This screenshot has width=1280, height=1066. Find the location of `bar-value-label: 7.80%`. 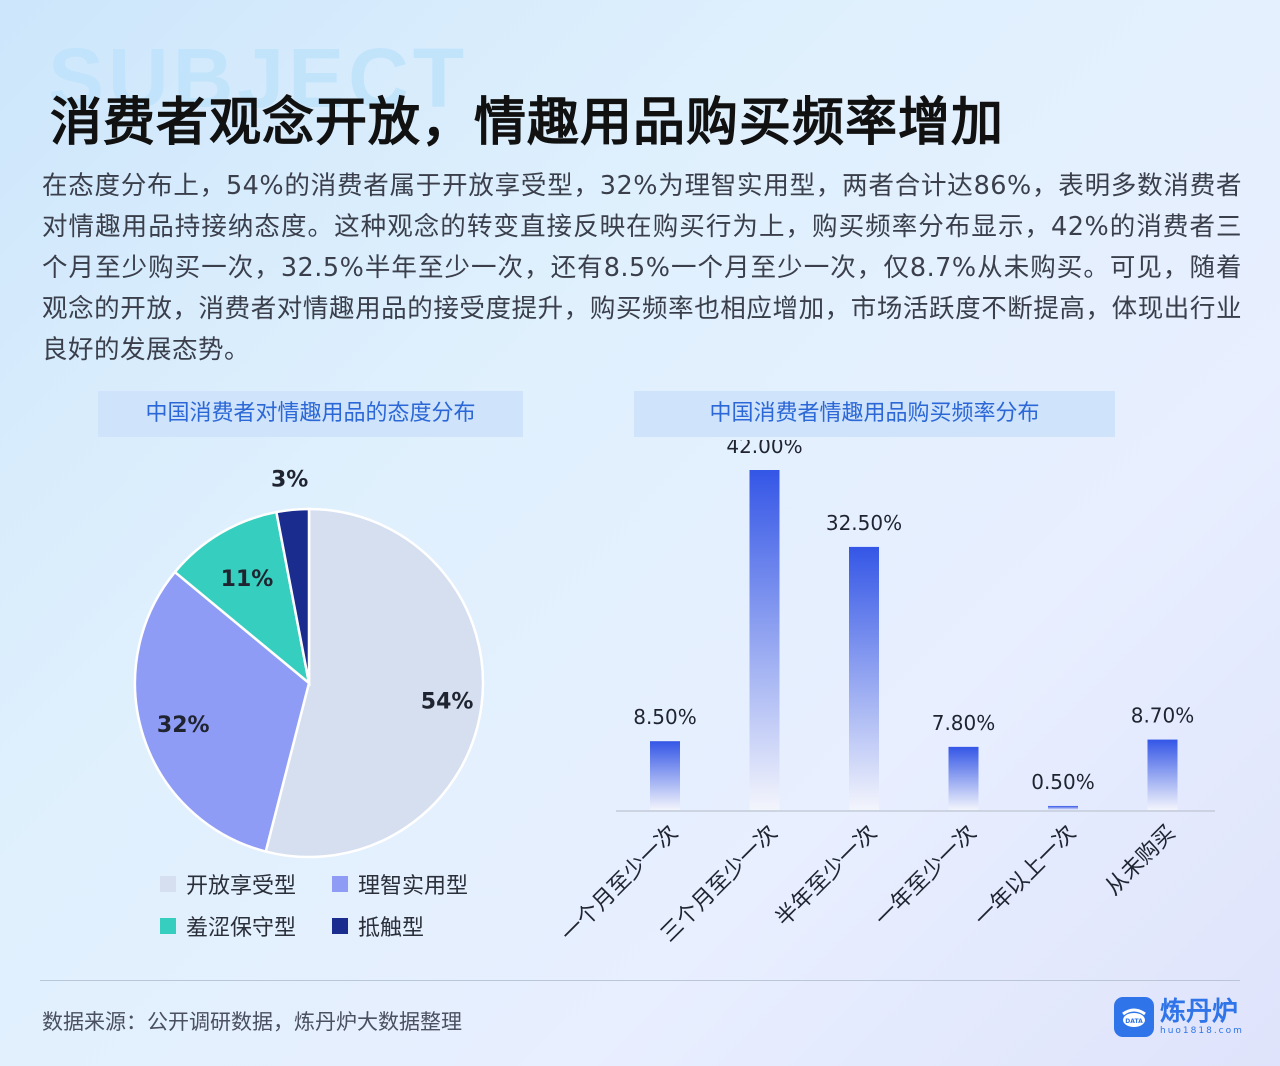

bar-value-label: 7.80% is located at coordinates (964, 723).